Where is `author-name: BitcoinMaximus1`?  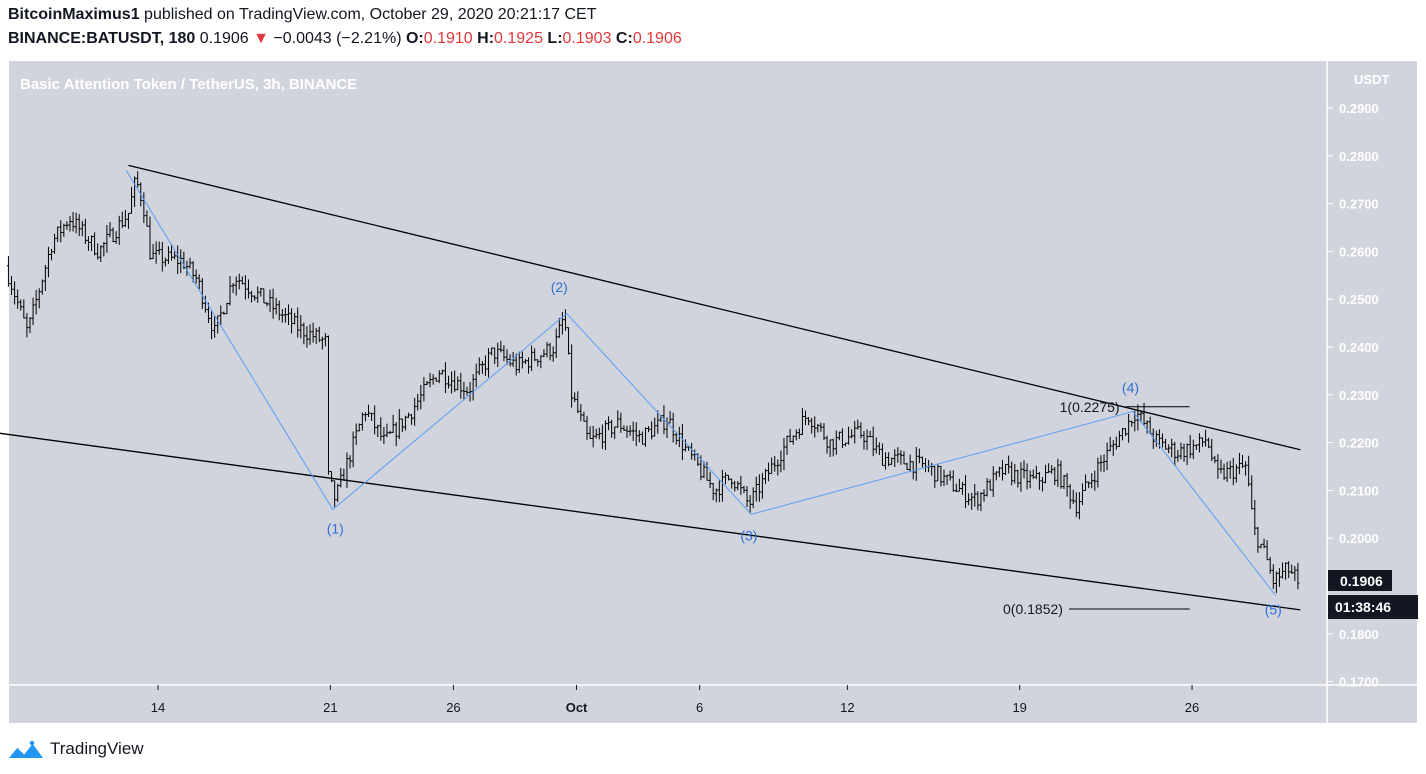 author-name: BitcoinMaximus1 is located at coordinates (74, 14).